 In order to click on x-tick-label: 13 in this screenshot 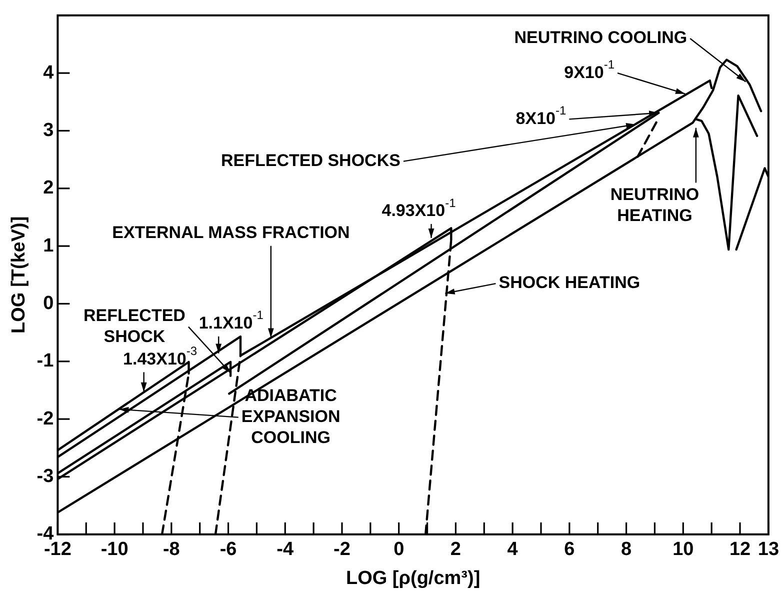, I will do `click(769, 549)`.